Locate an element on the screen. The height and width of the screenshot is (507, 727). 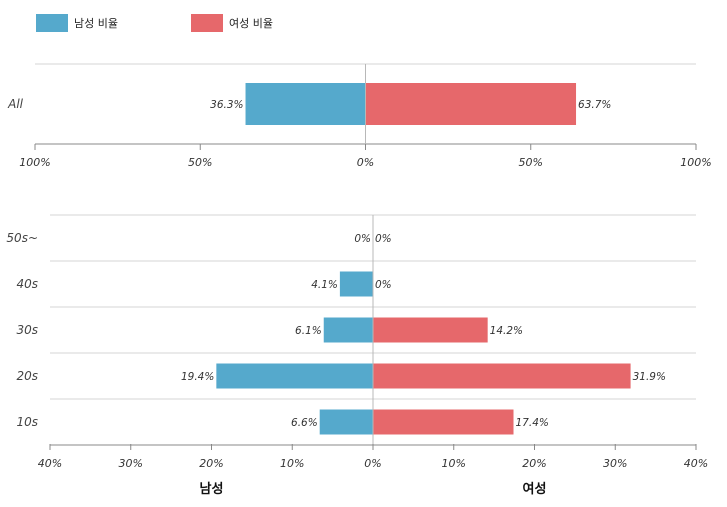
male-value-label: 36.3% is located at coordinates (226, 105).